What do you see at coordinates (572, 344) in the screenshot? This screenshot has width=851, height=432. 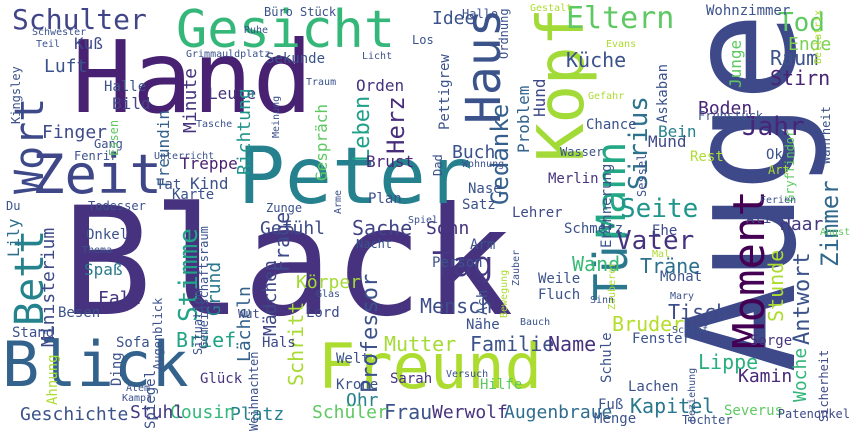 I see `word-name: Name` at bounding box center [572, 344].